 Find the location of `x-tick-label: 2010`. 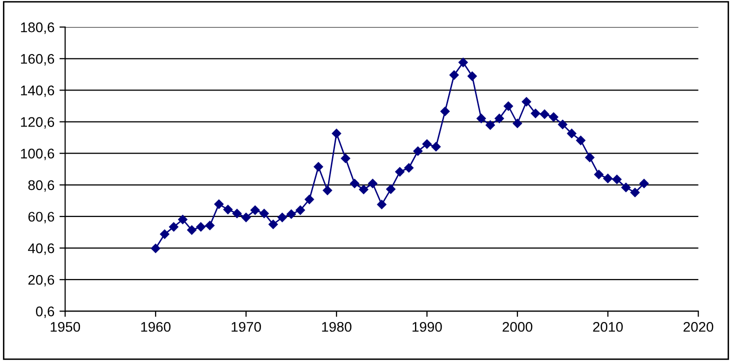

x-tick-label: 2010 is located at coordinates (608, 327).